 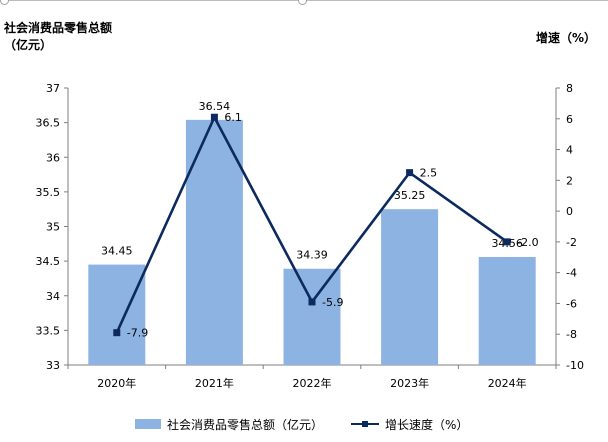 I want to click on left-tick-label: 35.5, so click(x=48, y=192).